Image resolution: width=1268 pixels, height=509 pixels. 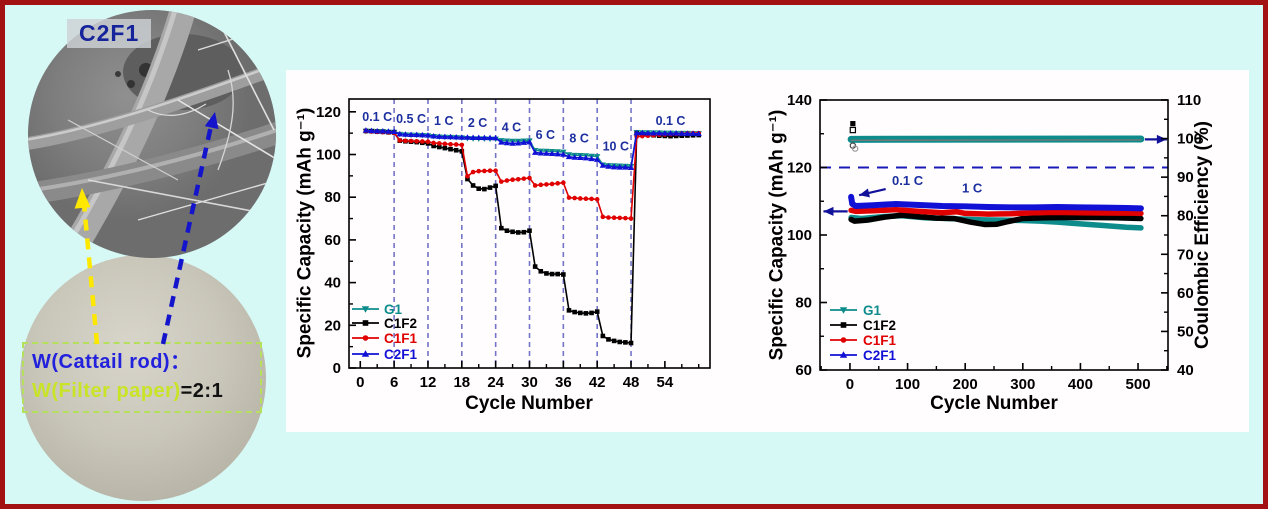 I want to click on svg-text: 6, so click(x=394, y=382).